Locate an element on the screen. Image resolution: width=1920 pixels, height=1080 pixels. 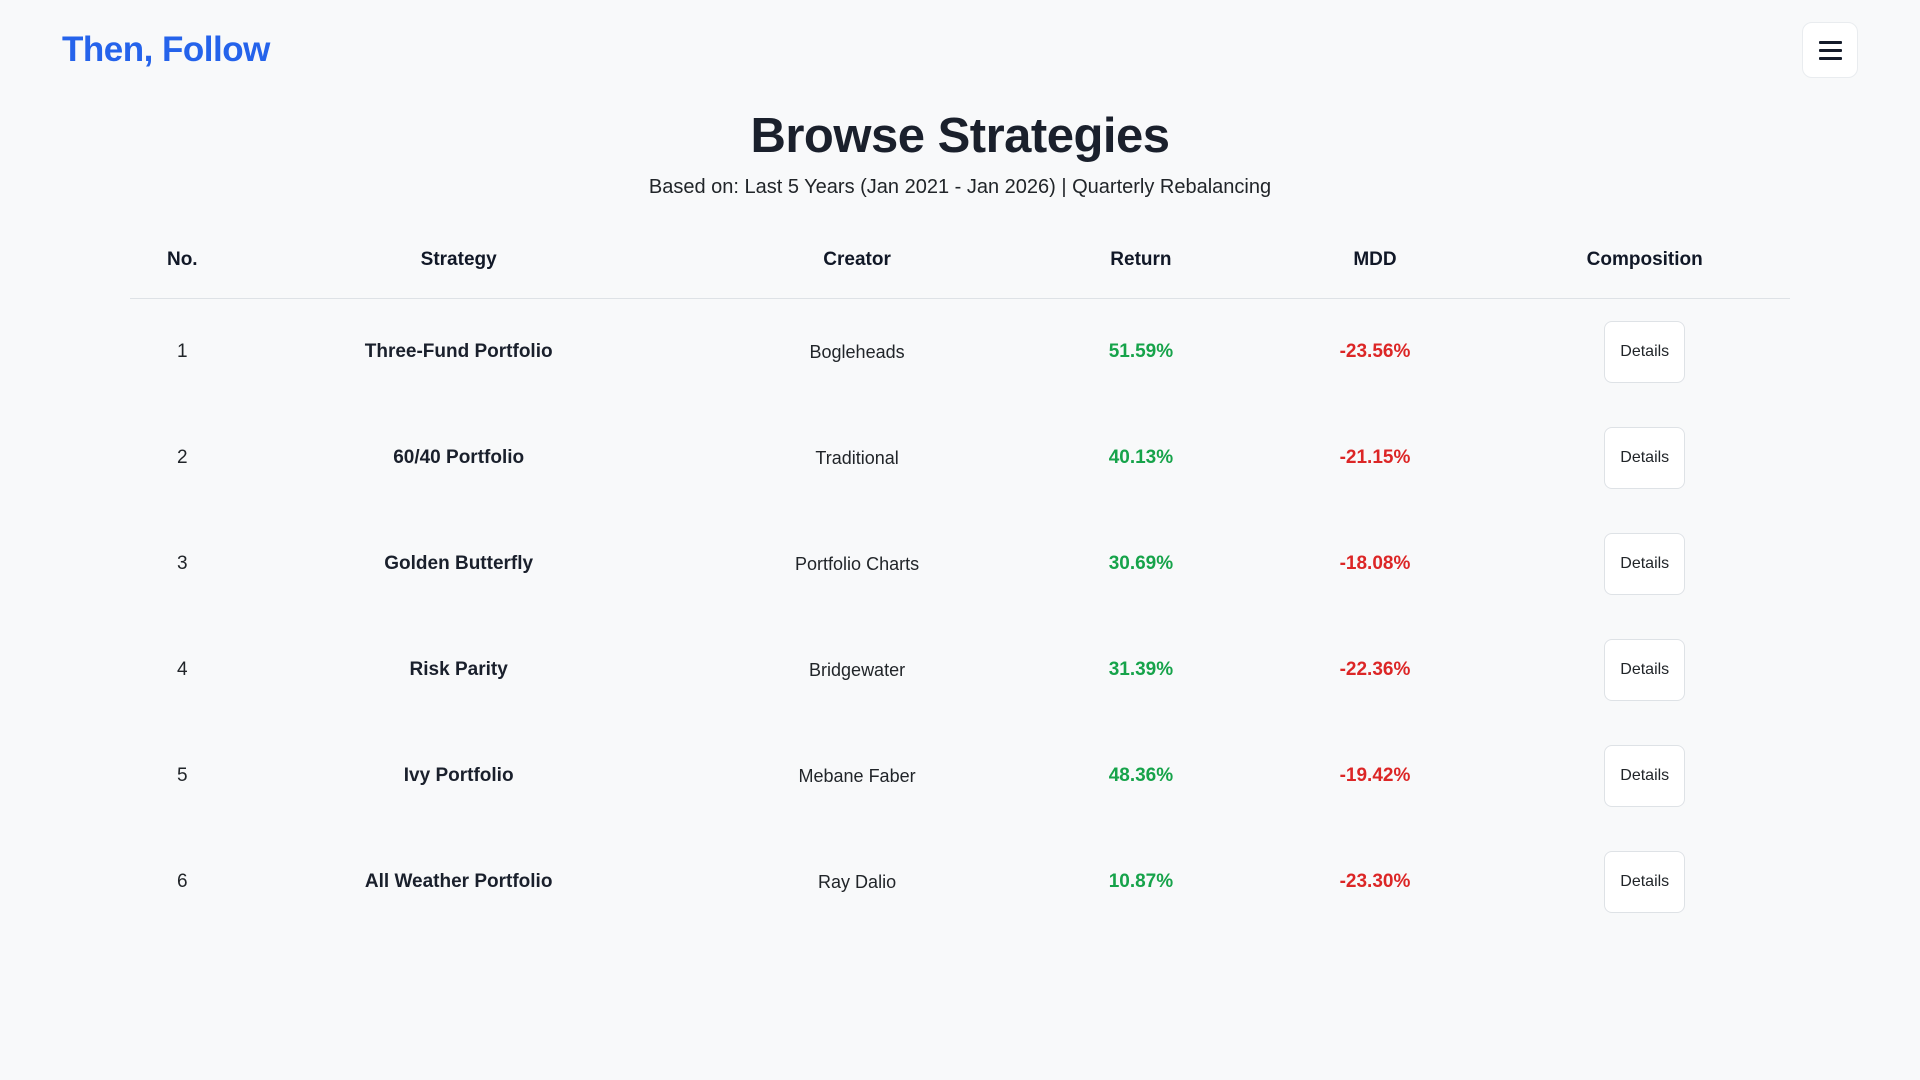
column-header-return: Return is located at coordinates (1141, 259).